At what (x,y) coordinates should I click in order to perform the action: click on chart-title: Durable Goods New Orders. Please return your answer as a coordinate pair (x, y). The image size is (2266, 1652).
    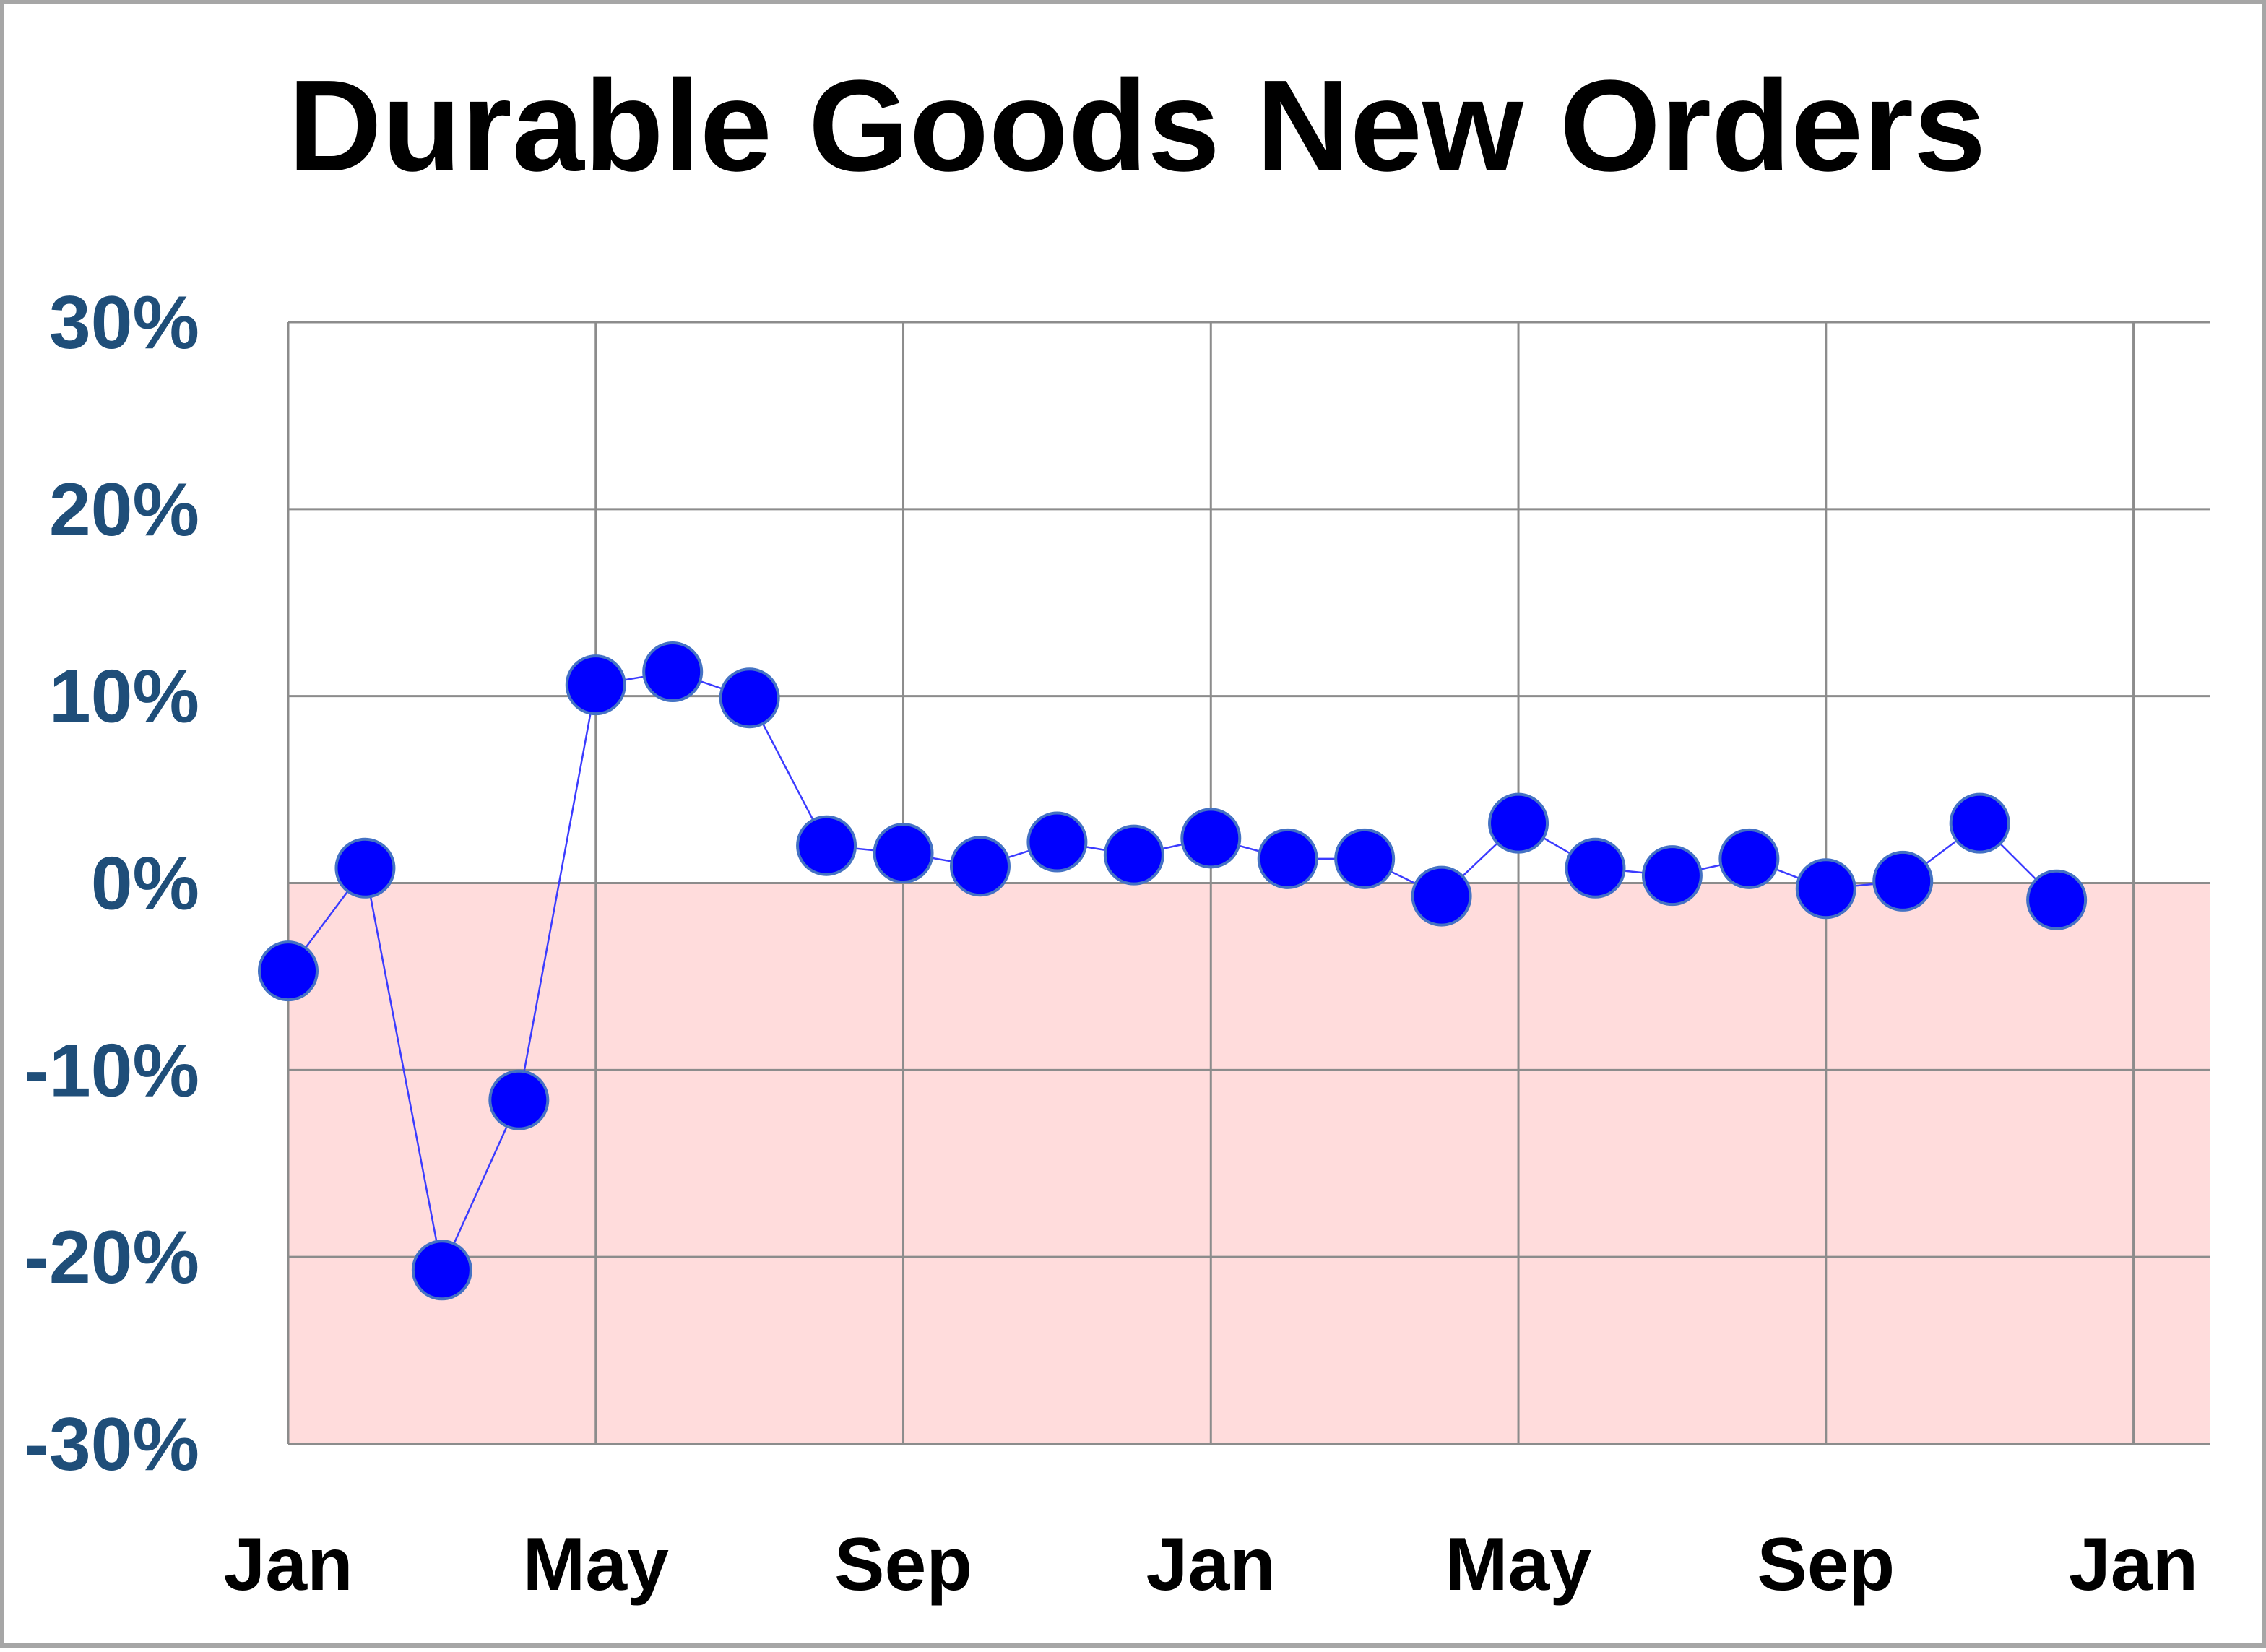
    Looking at the image, I should click on (1137, 126).